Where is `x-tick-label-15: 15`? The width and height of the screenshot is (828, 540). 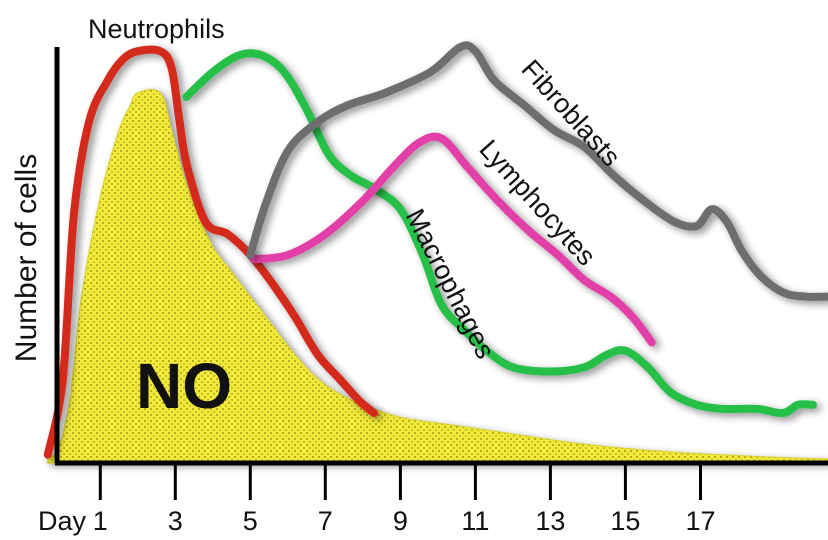
x-tick-label-15: 15 is located at coordinates (625, 521).